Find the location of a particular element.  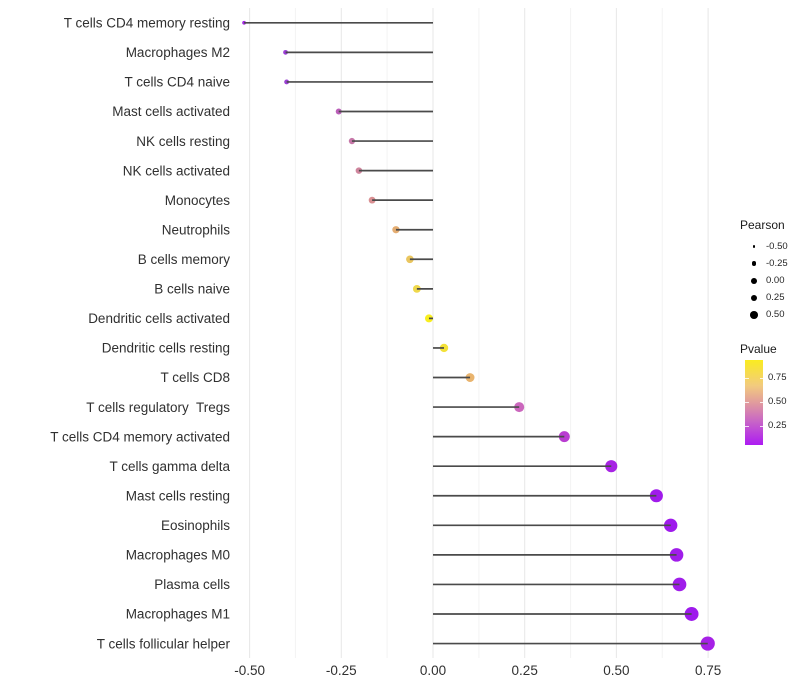

pearson-legend-title: Pearson is located at coordinates (762, 225).